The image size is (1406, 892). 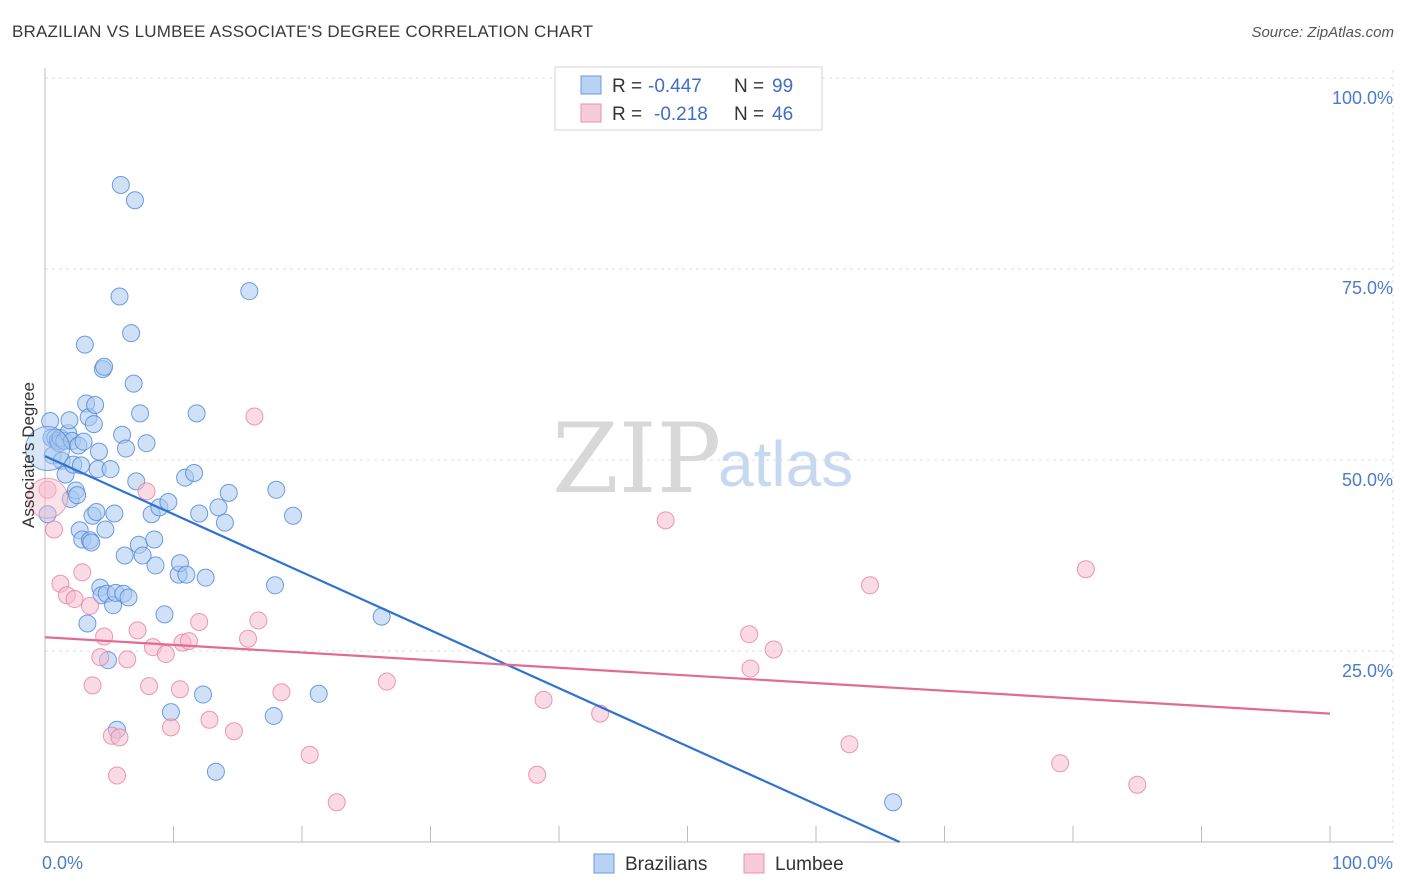 I want to click on trendline-lumbee, so click(x=687, y=675).